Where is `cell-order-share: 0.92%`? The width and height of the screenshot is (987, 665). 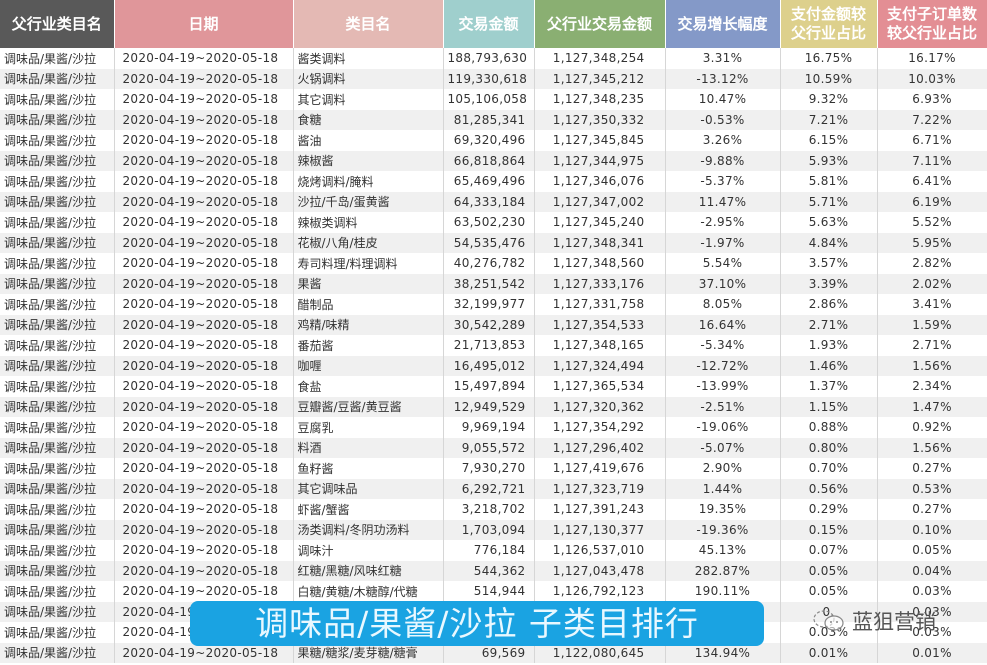 cell-order-share: 0.92% is located at coordinates (932, 427).